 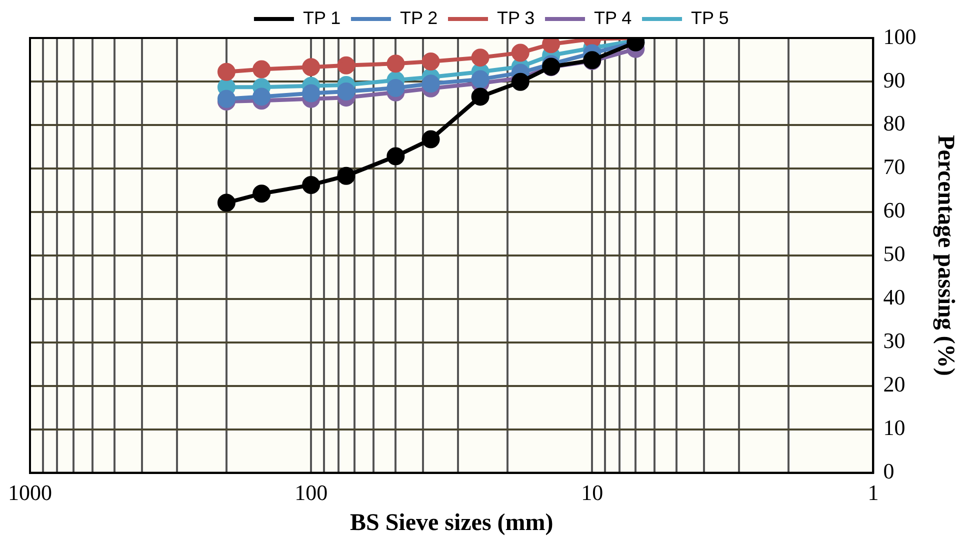 What do you see at coordinates (894, 427) in the screenshot?
I see `y-tick-label: 10` at bounding box center [894, 427].